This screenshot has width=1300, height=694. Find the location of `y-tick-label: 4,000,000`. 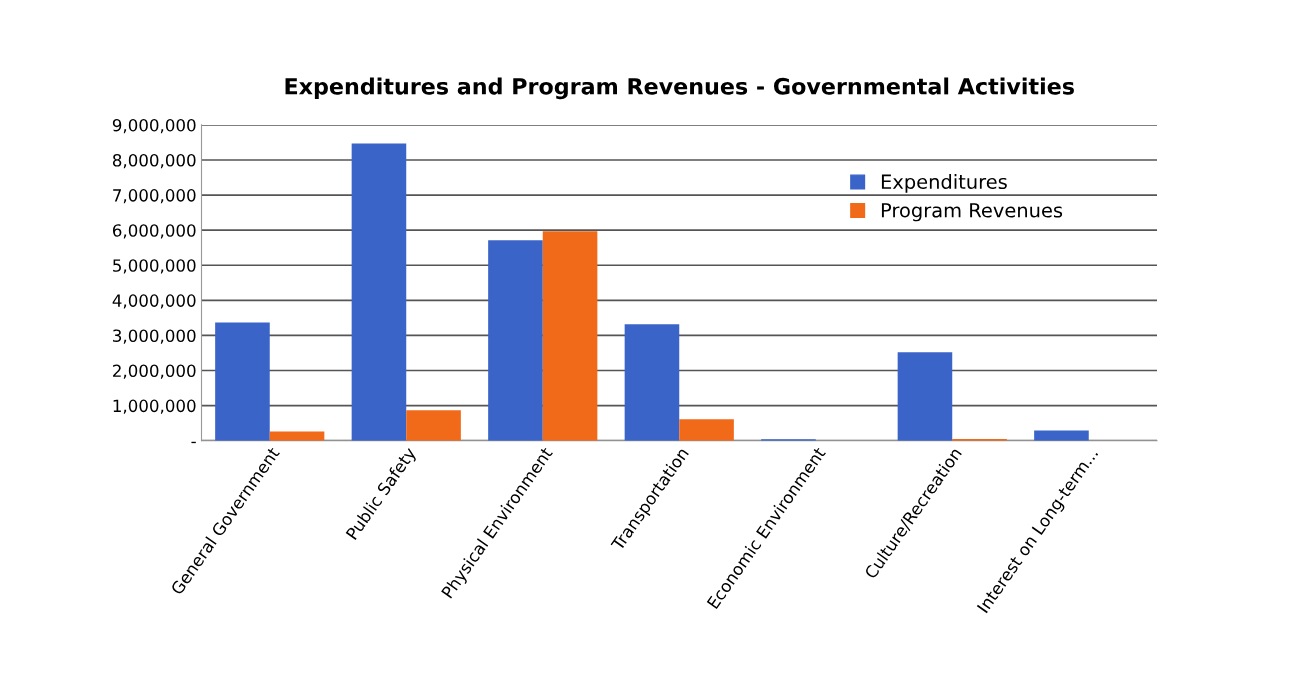

y-tick-label: 4,000,000 is located at coordinates (154, 301).